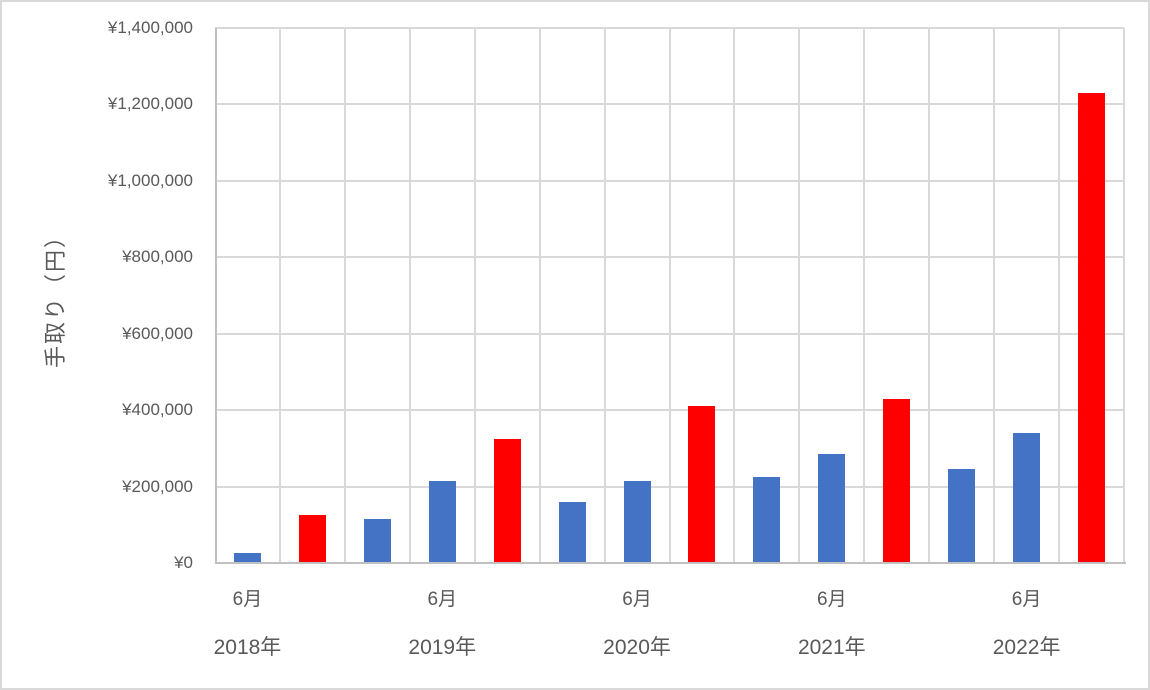 This screenshot has width=1150, height=690. Describe the element at coordinates (831, 647) in the screenshot. I see `x-tick-year-label: 2021年` at that location.